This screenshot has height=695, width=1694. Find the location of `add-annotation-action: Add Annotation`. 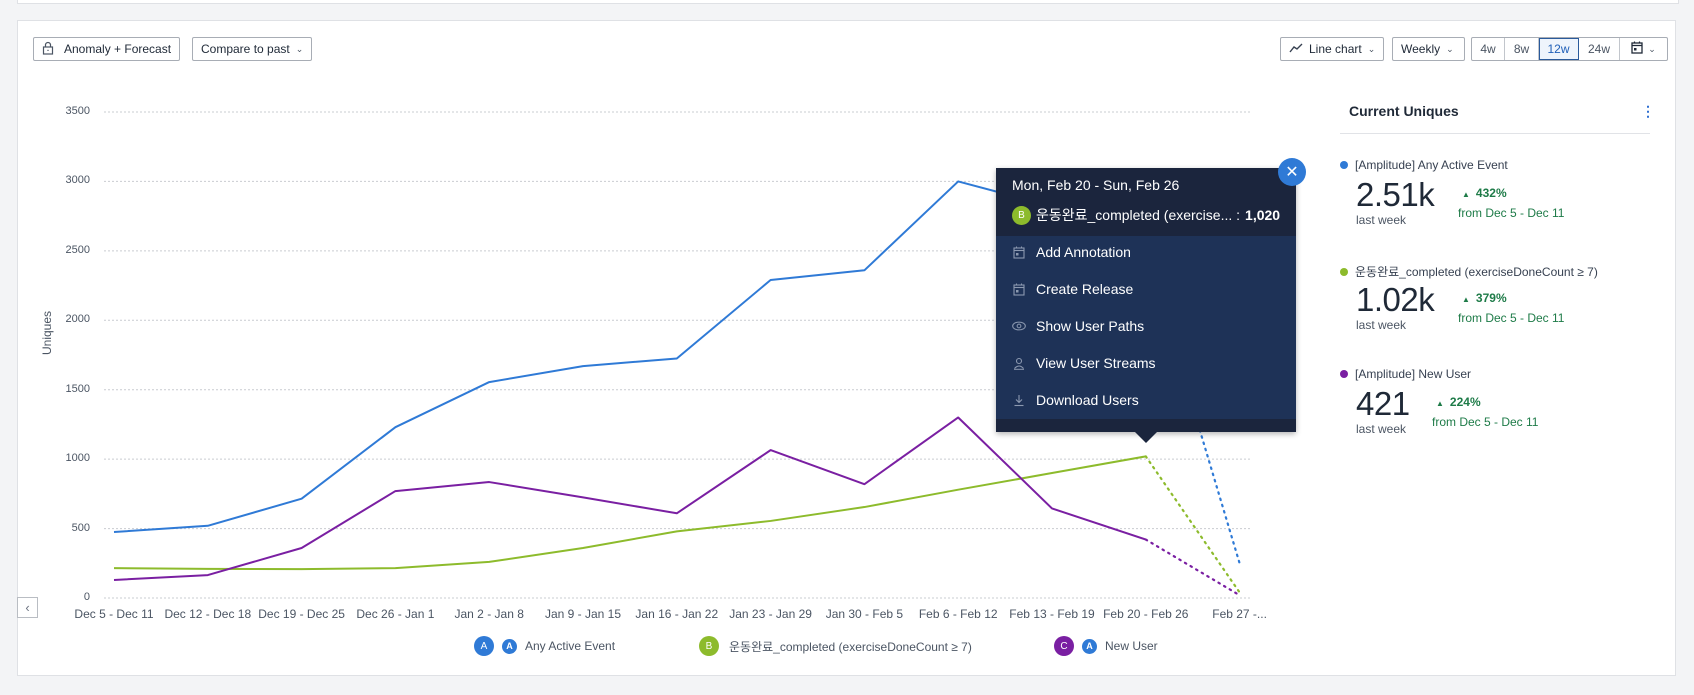

add-annotation-action: Add Annotation is located at coordinates (1071, 252).